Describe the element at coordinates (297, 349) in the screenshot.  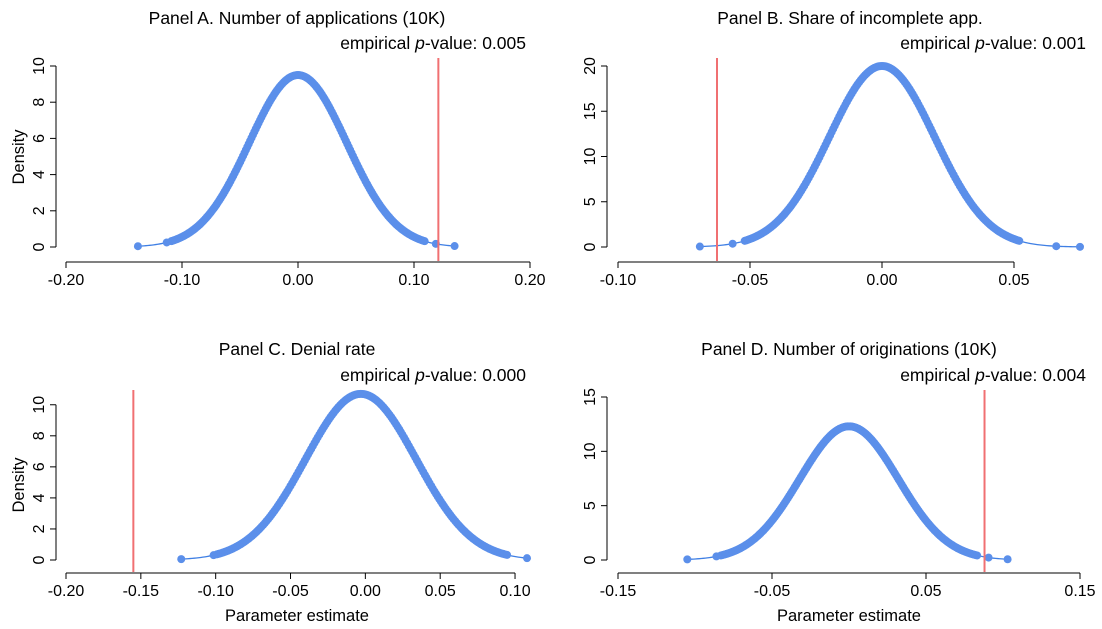
I see `panel-title: Panel C. Denial rate` at that location.